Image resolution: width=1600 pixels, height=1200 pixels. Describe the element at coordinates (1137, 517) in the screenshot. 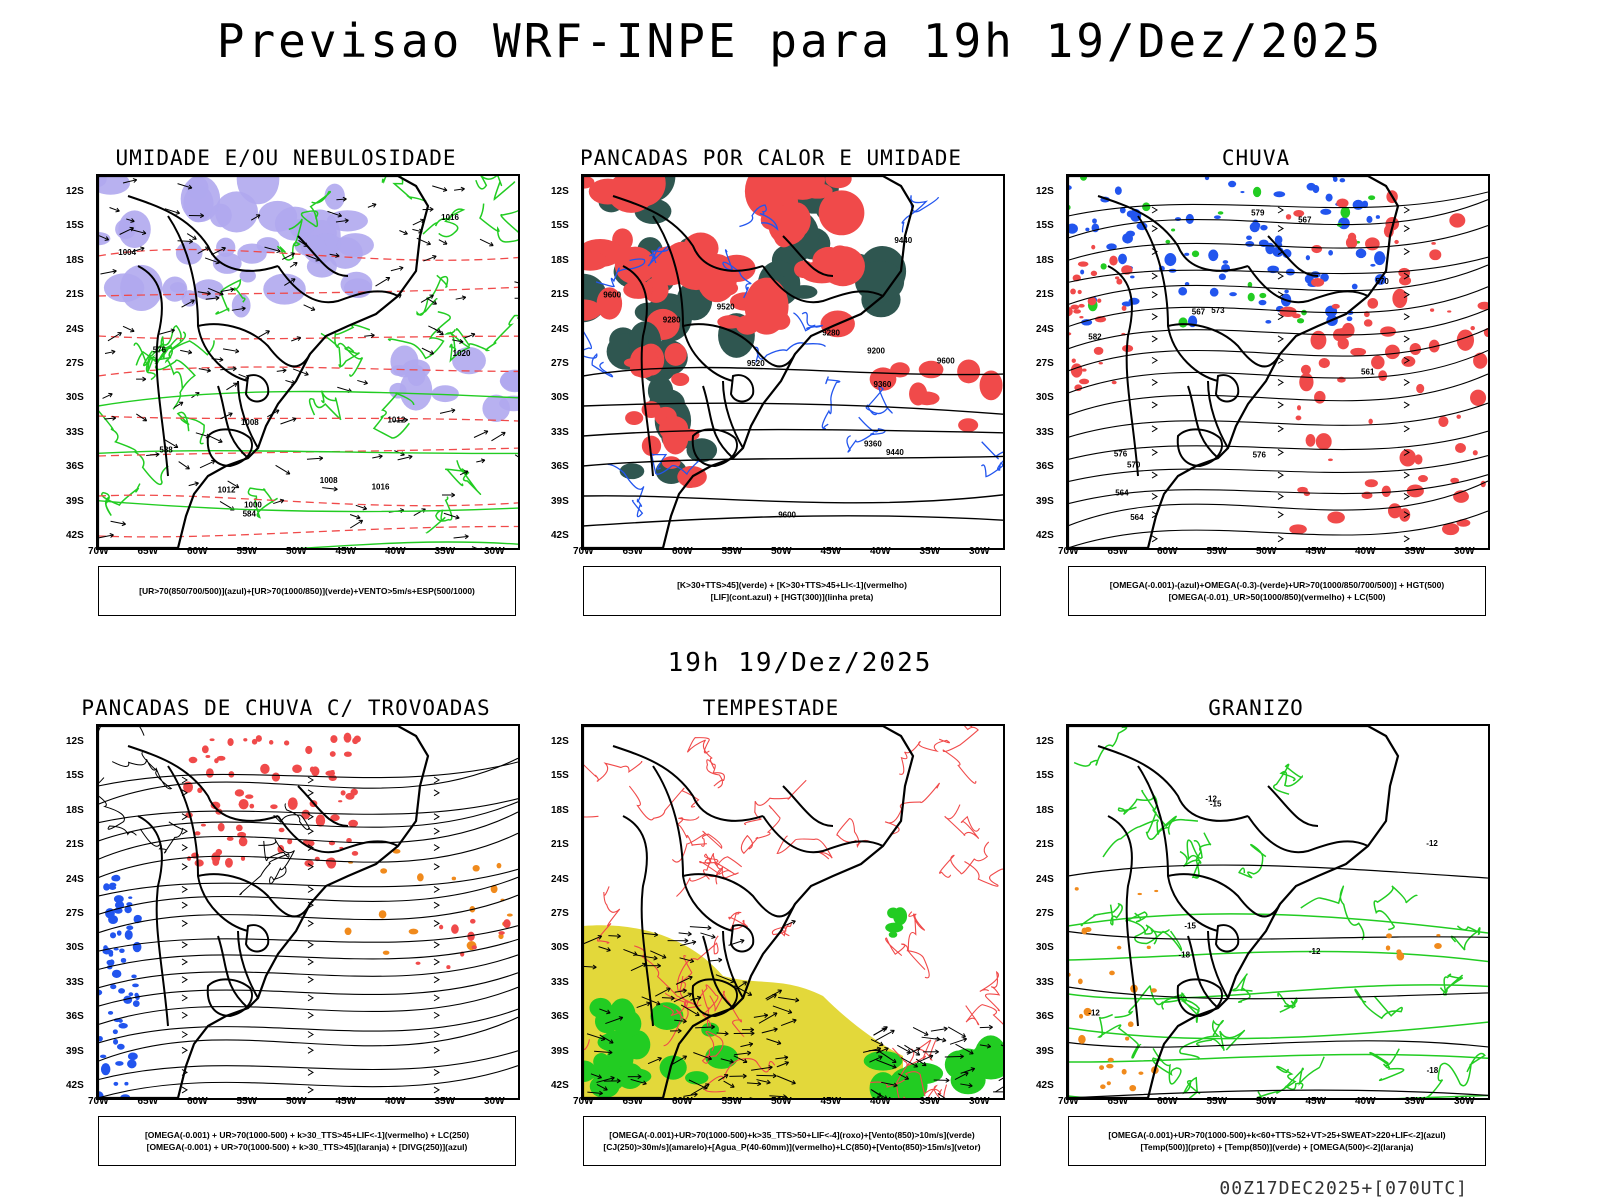

I see `contour-label: 564` at that location.